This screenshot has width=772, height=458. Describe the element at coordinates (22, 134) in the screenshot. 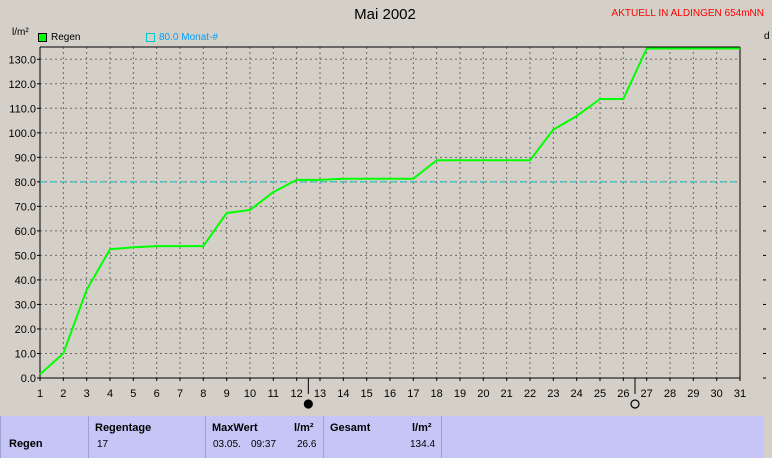

I see `y-tick-label: 100.0` at that location.